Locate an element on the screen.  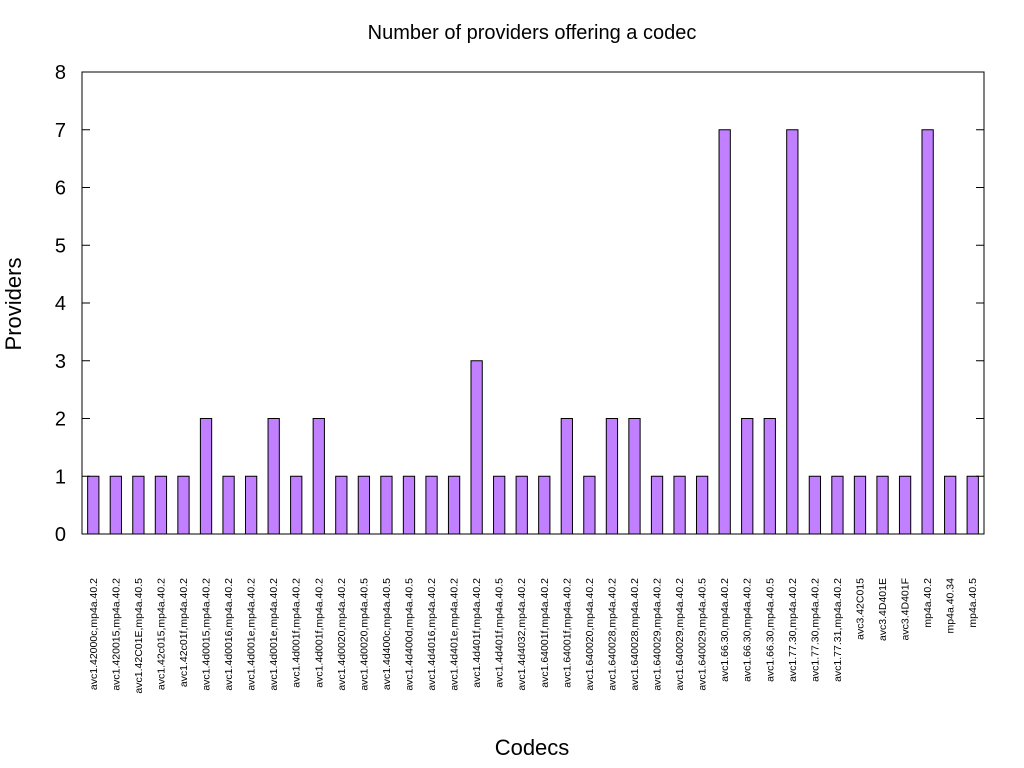
x-tick-label: avc1.4d400d,mp4a.40.5 is located at coordinates (409, 634).